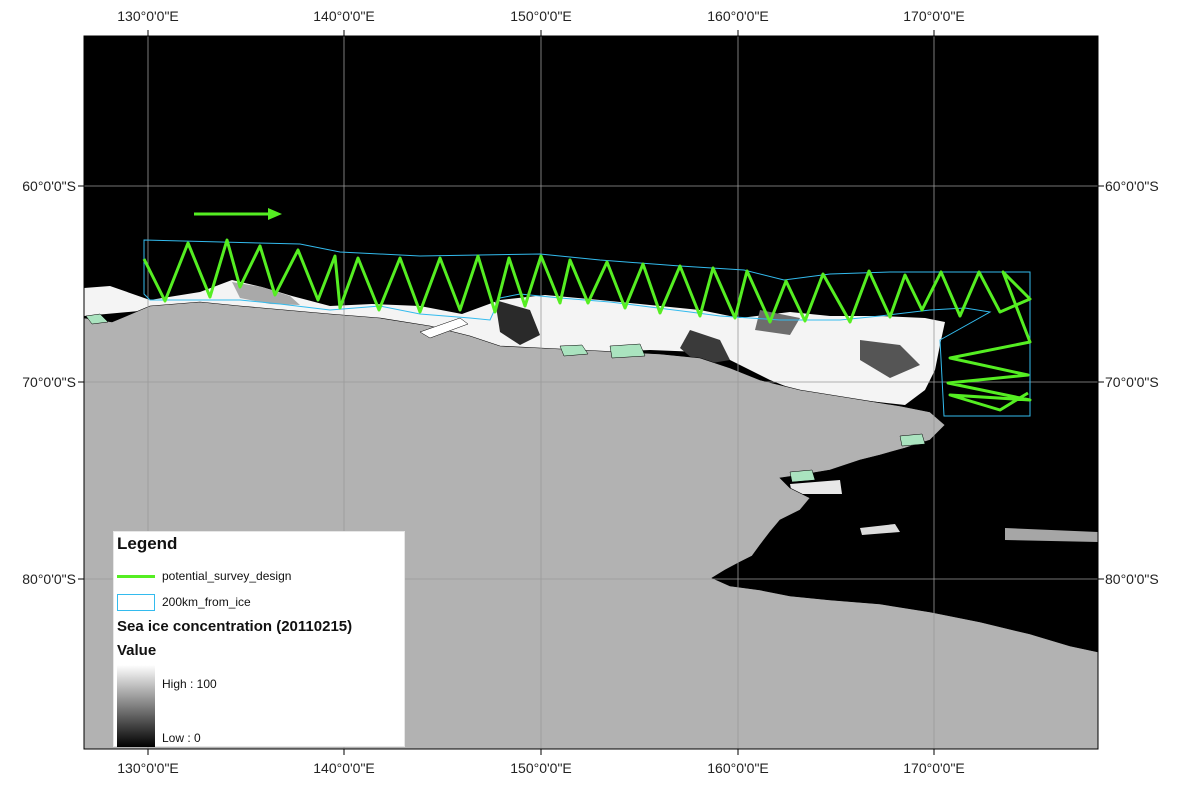  I want to click on high-value-label: High : 100, so click(189, 684).